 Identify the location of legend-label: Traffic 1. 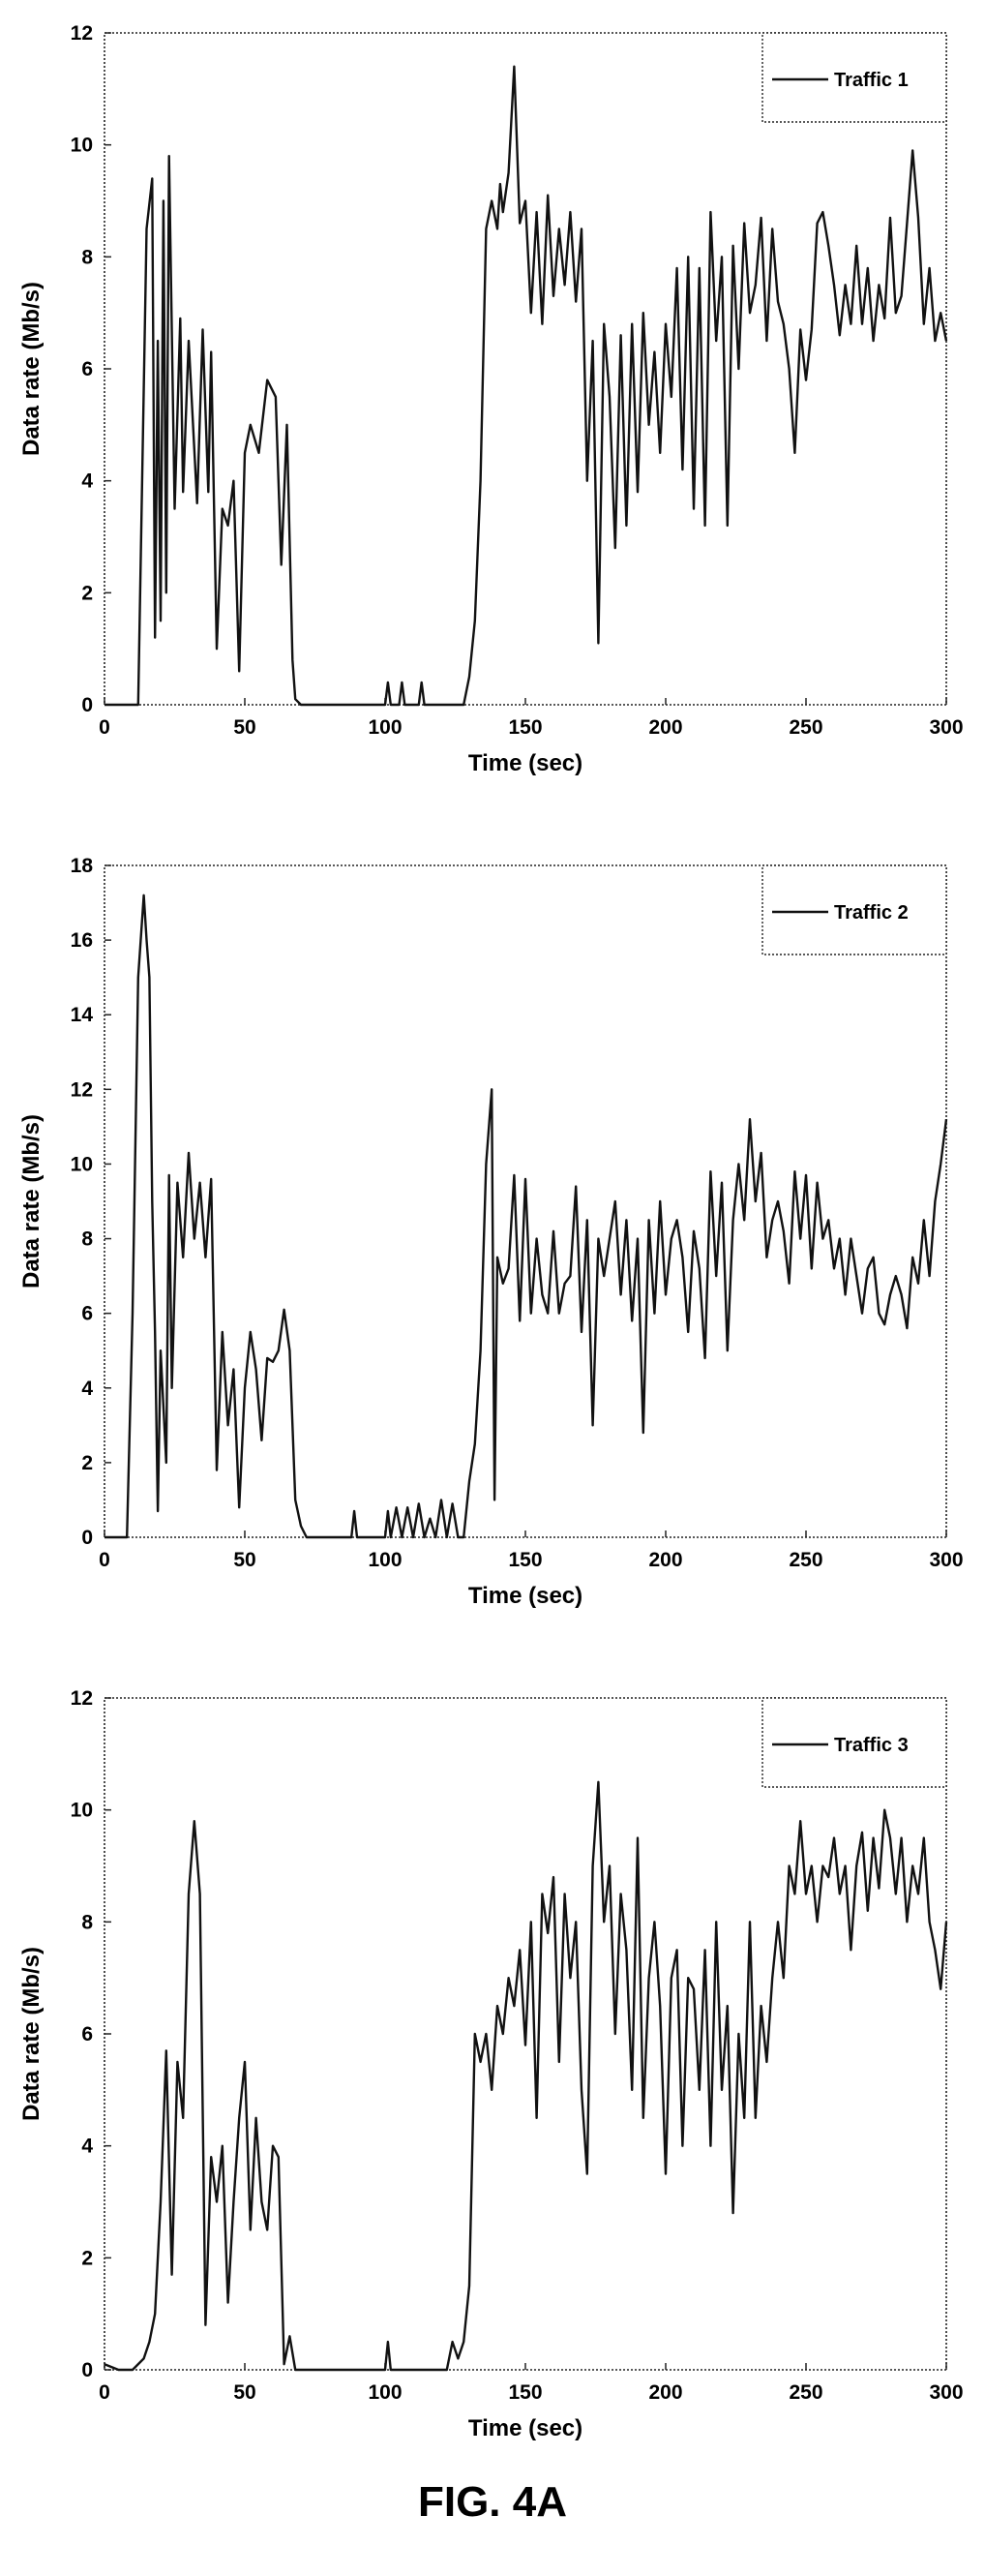
(871, 80).